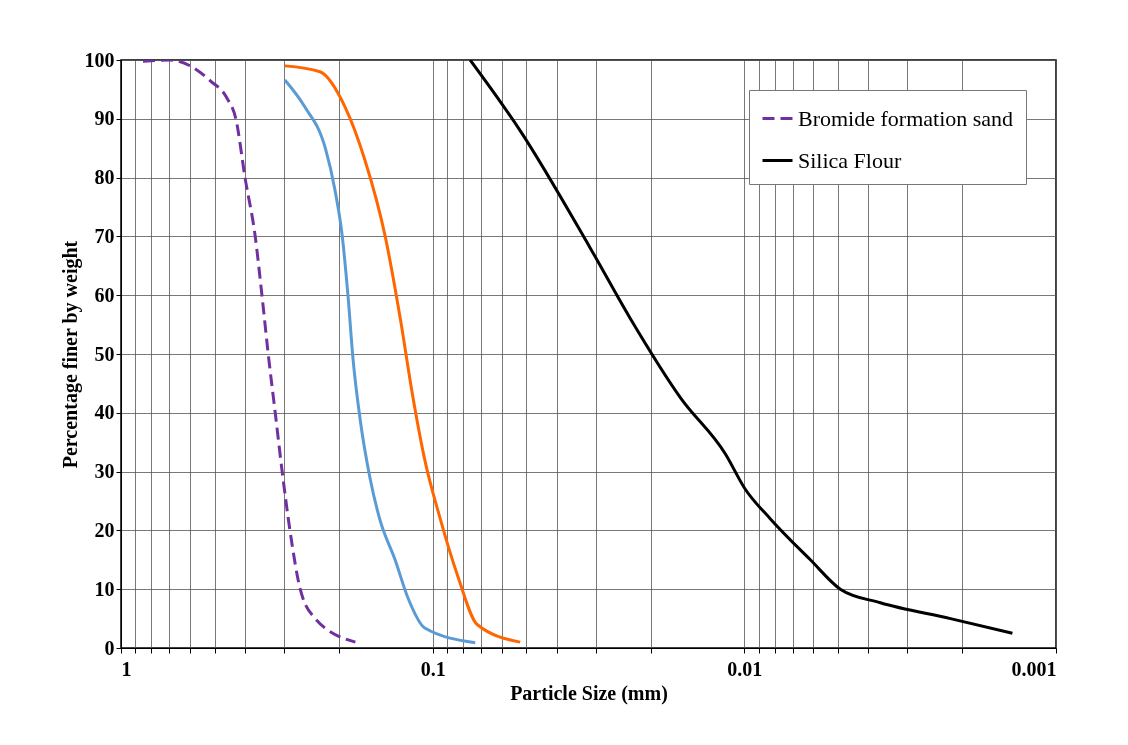 The width and height of the screenshot is (1128, 745). What do you see at coordinates (433, 668) in the screenshot?
I see `x-tick-label: 0.1` at bounding box center [433, 668].